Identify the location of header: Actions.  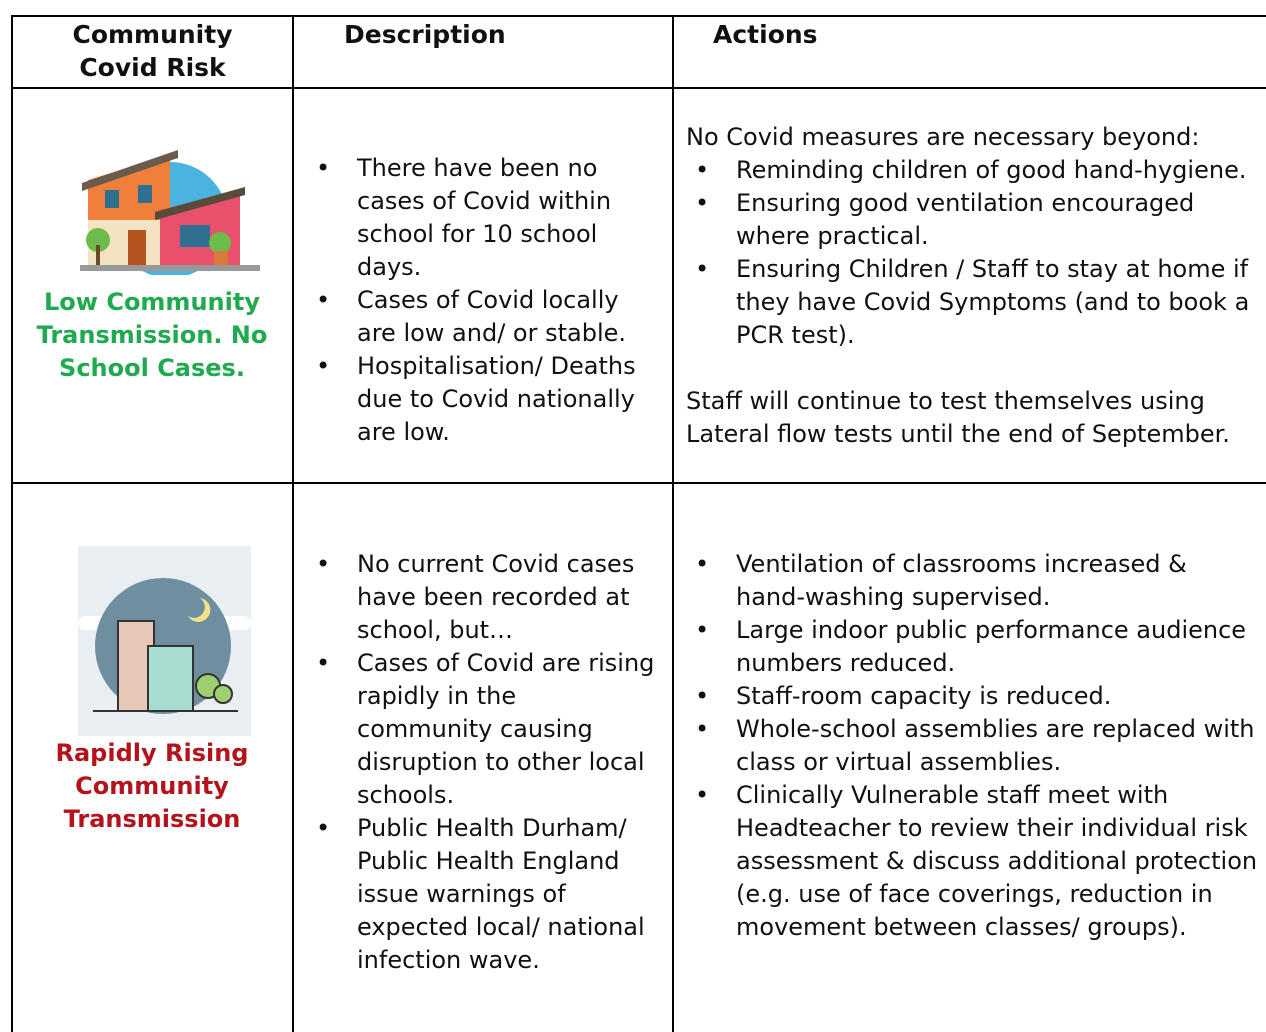
(765, 34).